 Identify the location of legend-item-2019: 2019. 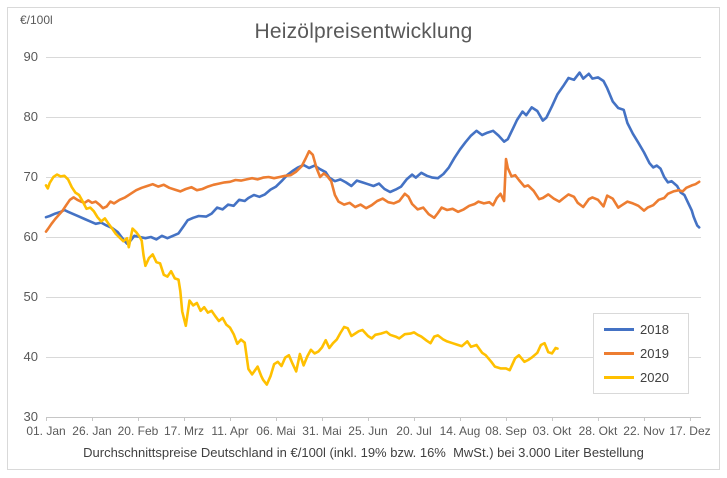
(646, 353).